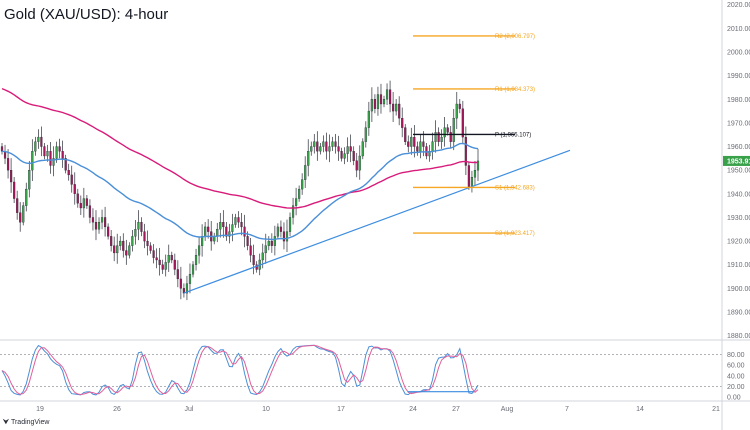 The width and height of the screenshot is (750, 430). What do you see at coordinates (736, 387) in the screenshot?
I see `stoch-tick-label: 20.00` at bounding box center [736, 387].